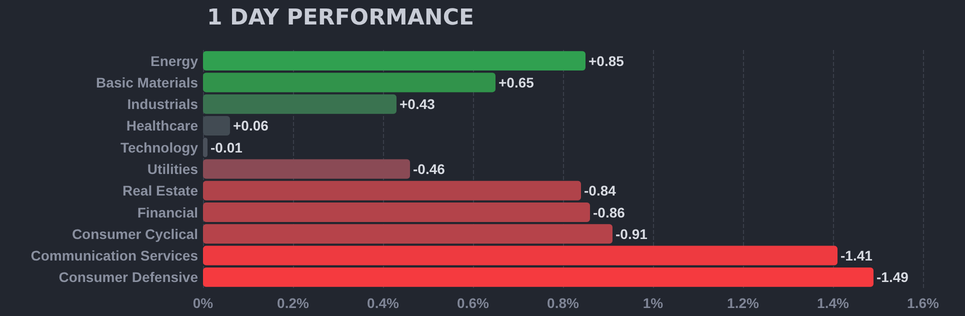 The width and height of the screenshot is (965, 316). I want to click on annotation: -0.91, so click(632, 234).